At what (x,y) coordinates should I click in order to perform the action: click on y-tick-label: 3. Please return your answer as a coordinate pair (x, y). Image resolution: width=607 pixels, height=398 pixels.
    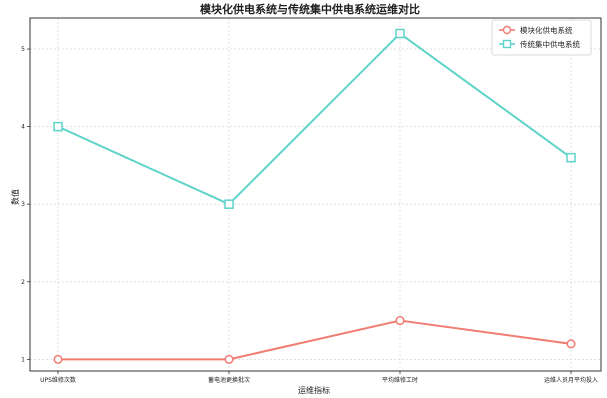
    Looking at the image, I should click on (23, 204).